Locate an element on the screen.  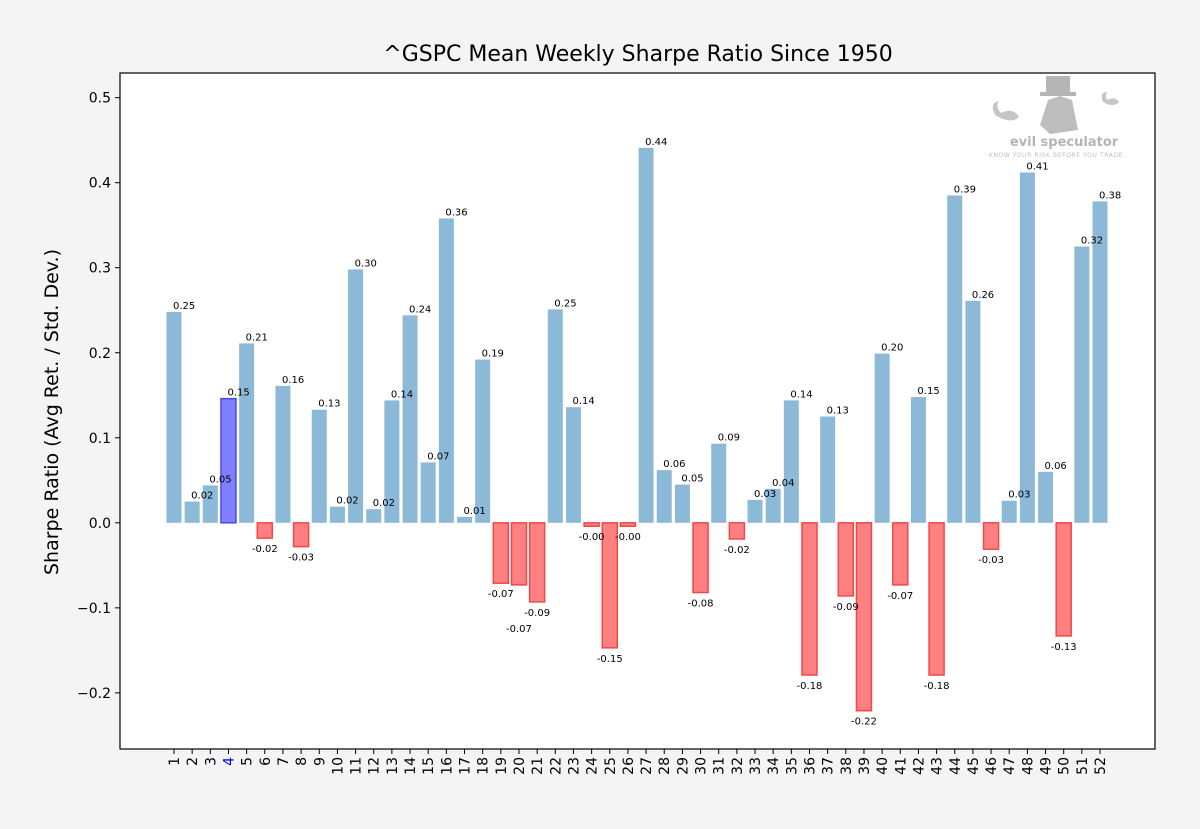
data-label-week-27: 0.44 is located at coordinates (656, 142).